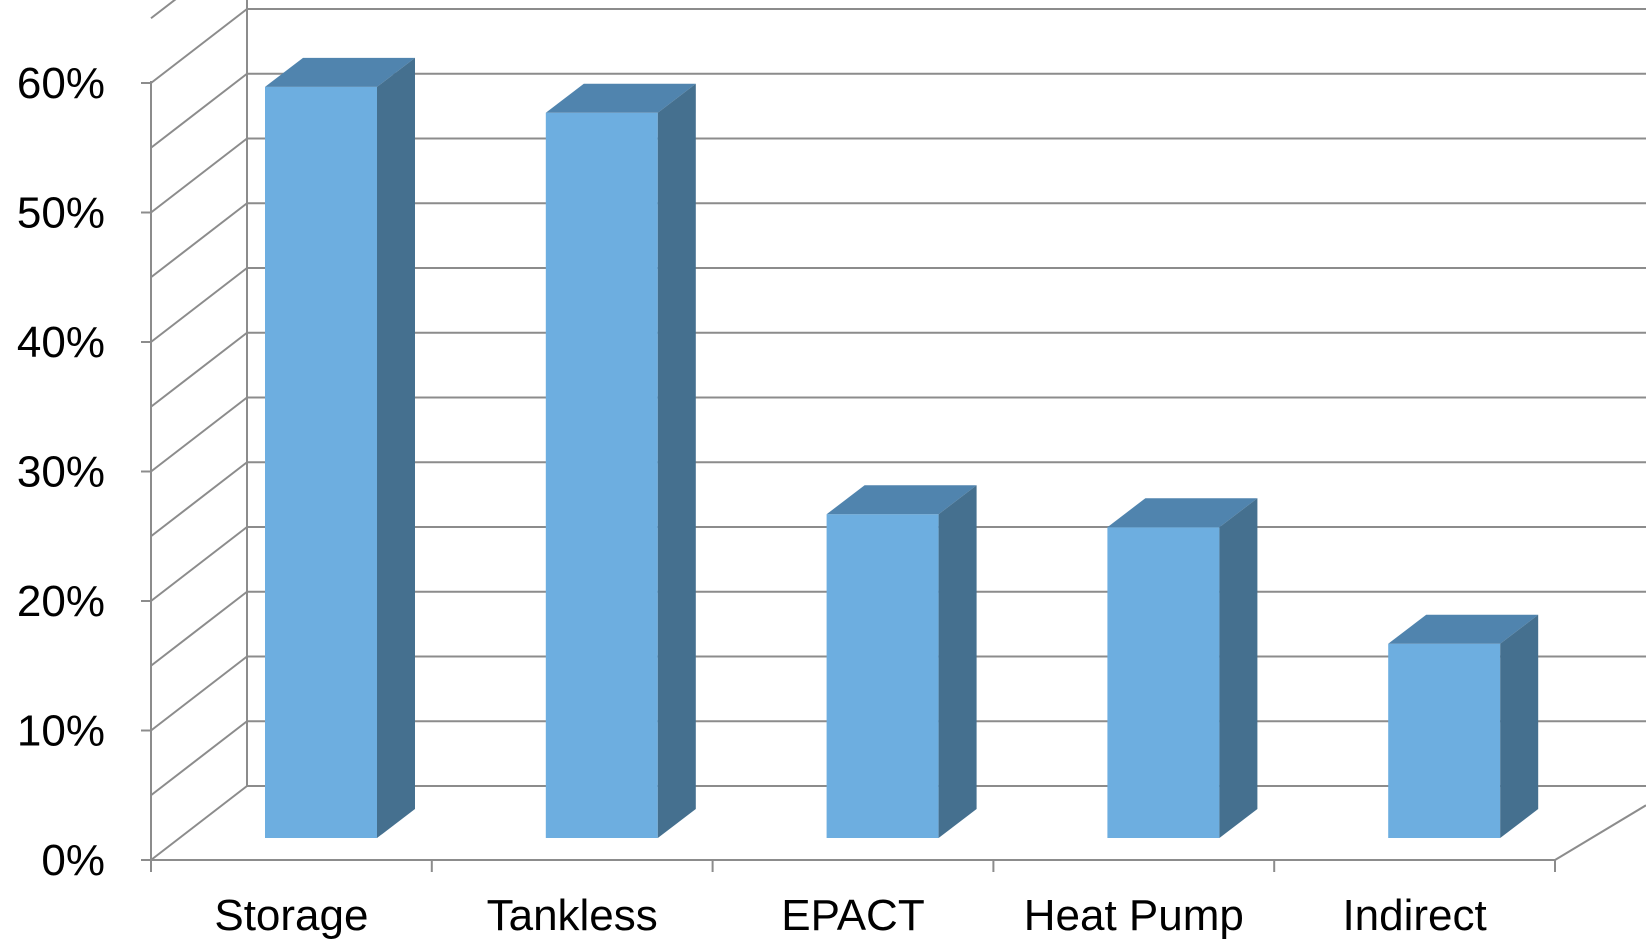 The image size is (1646, 944). I want to click on floor-right-edge, so click(1600, 832).